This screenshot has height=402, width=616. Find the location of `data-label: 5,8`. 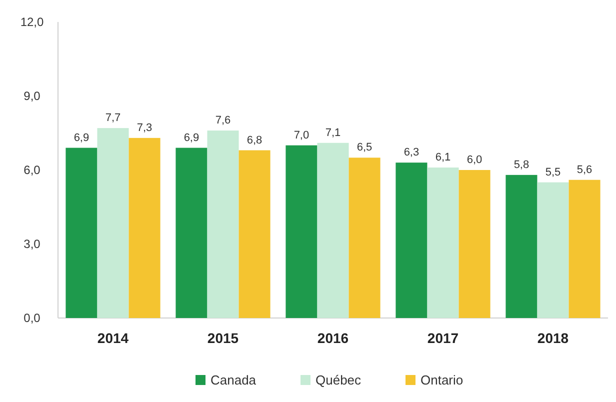

data-label: 5,8 is located at coordinates (522, 164).